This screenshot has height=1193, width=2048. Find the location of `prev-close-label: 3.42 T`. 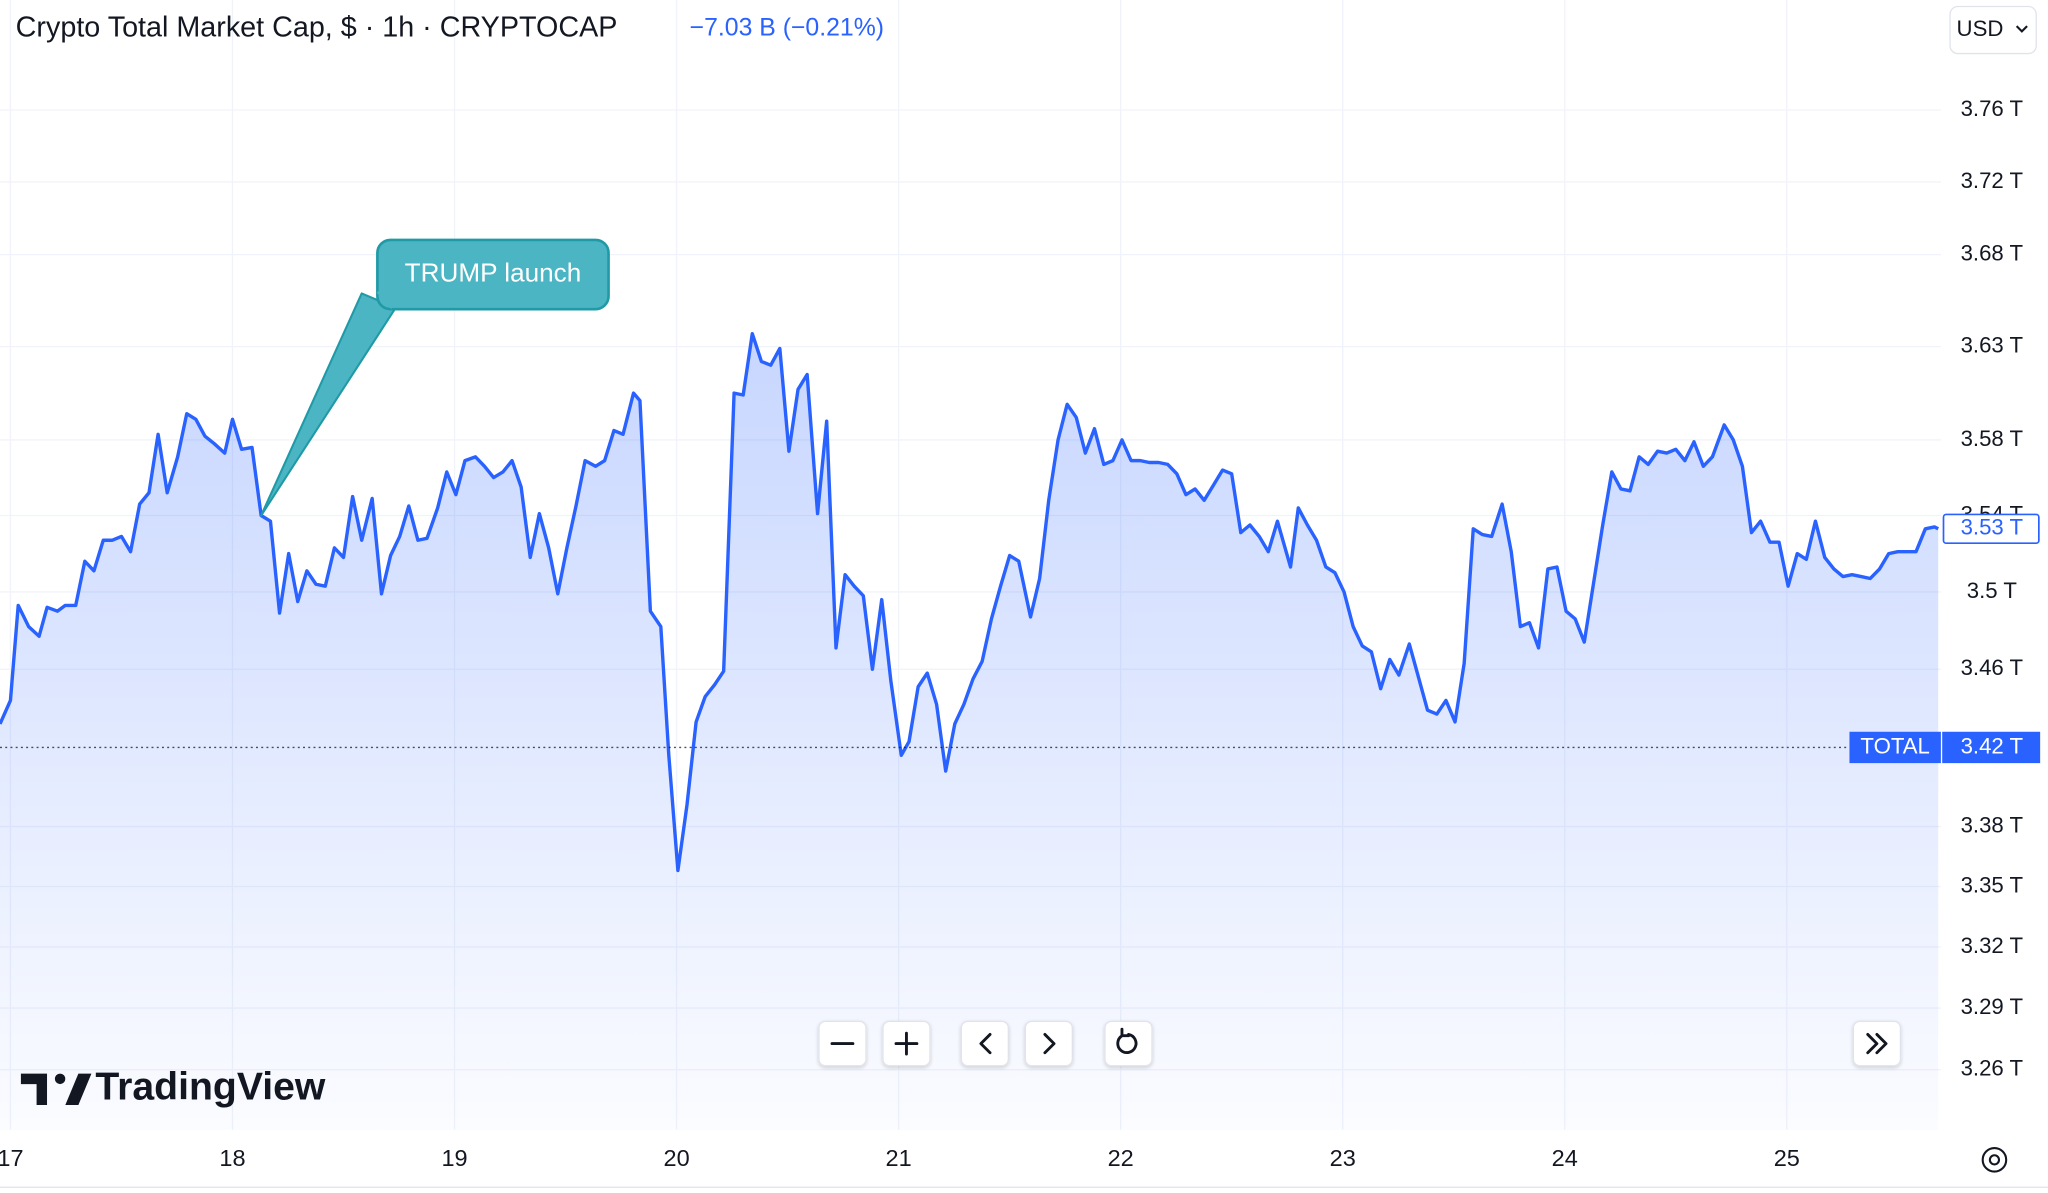

prev-close-label: 3.42 T is located at coordinates (1992, 745).